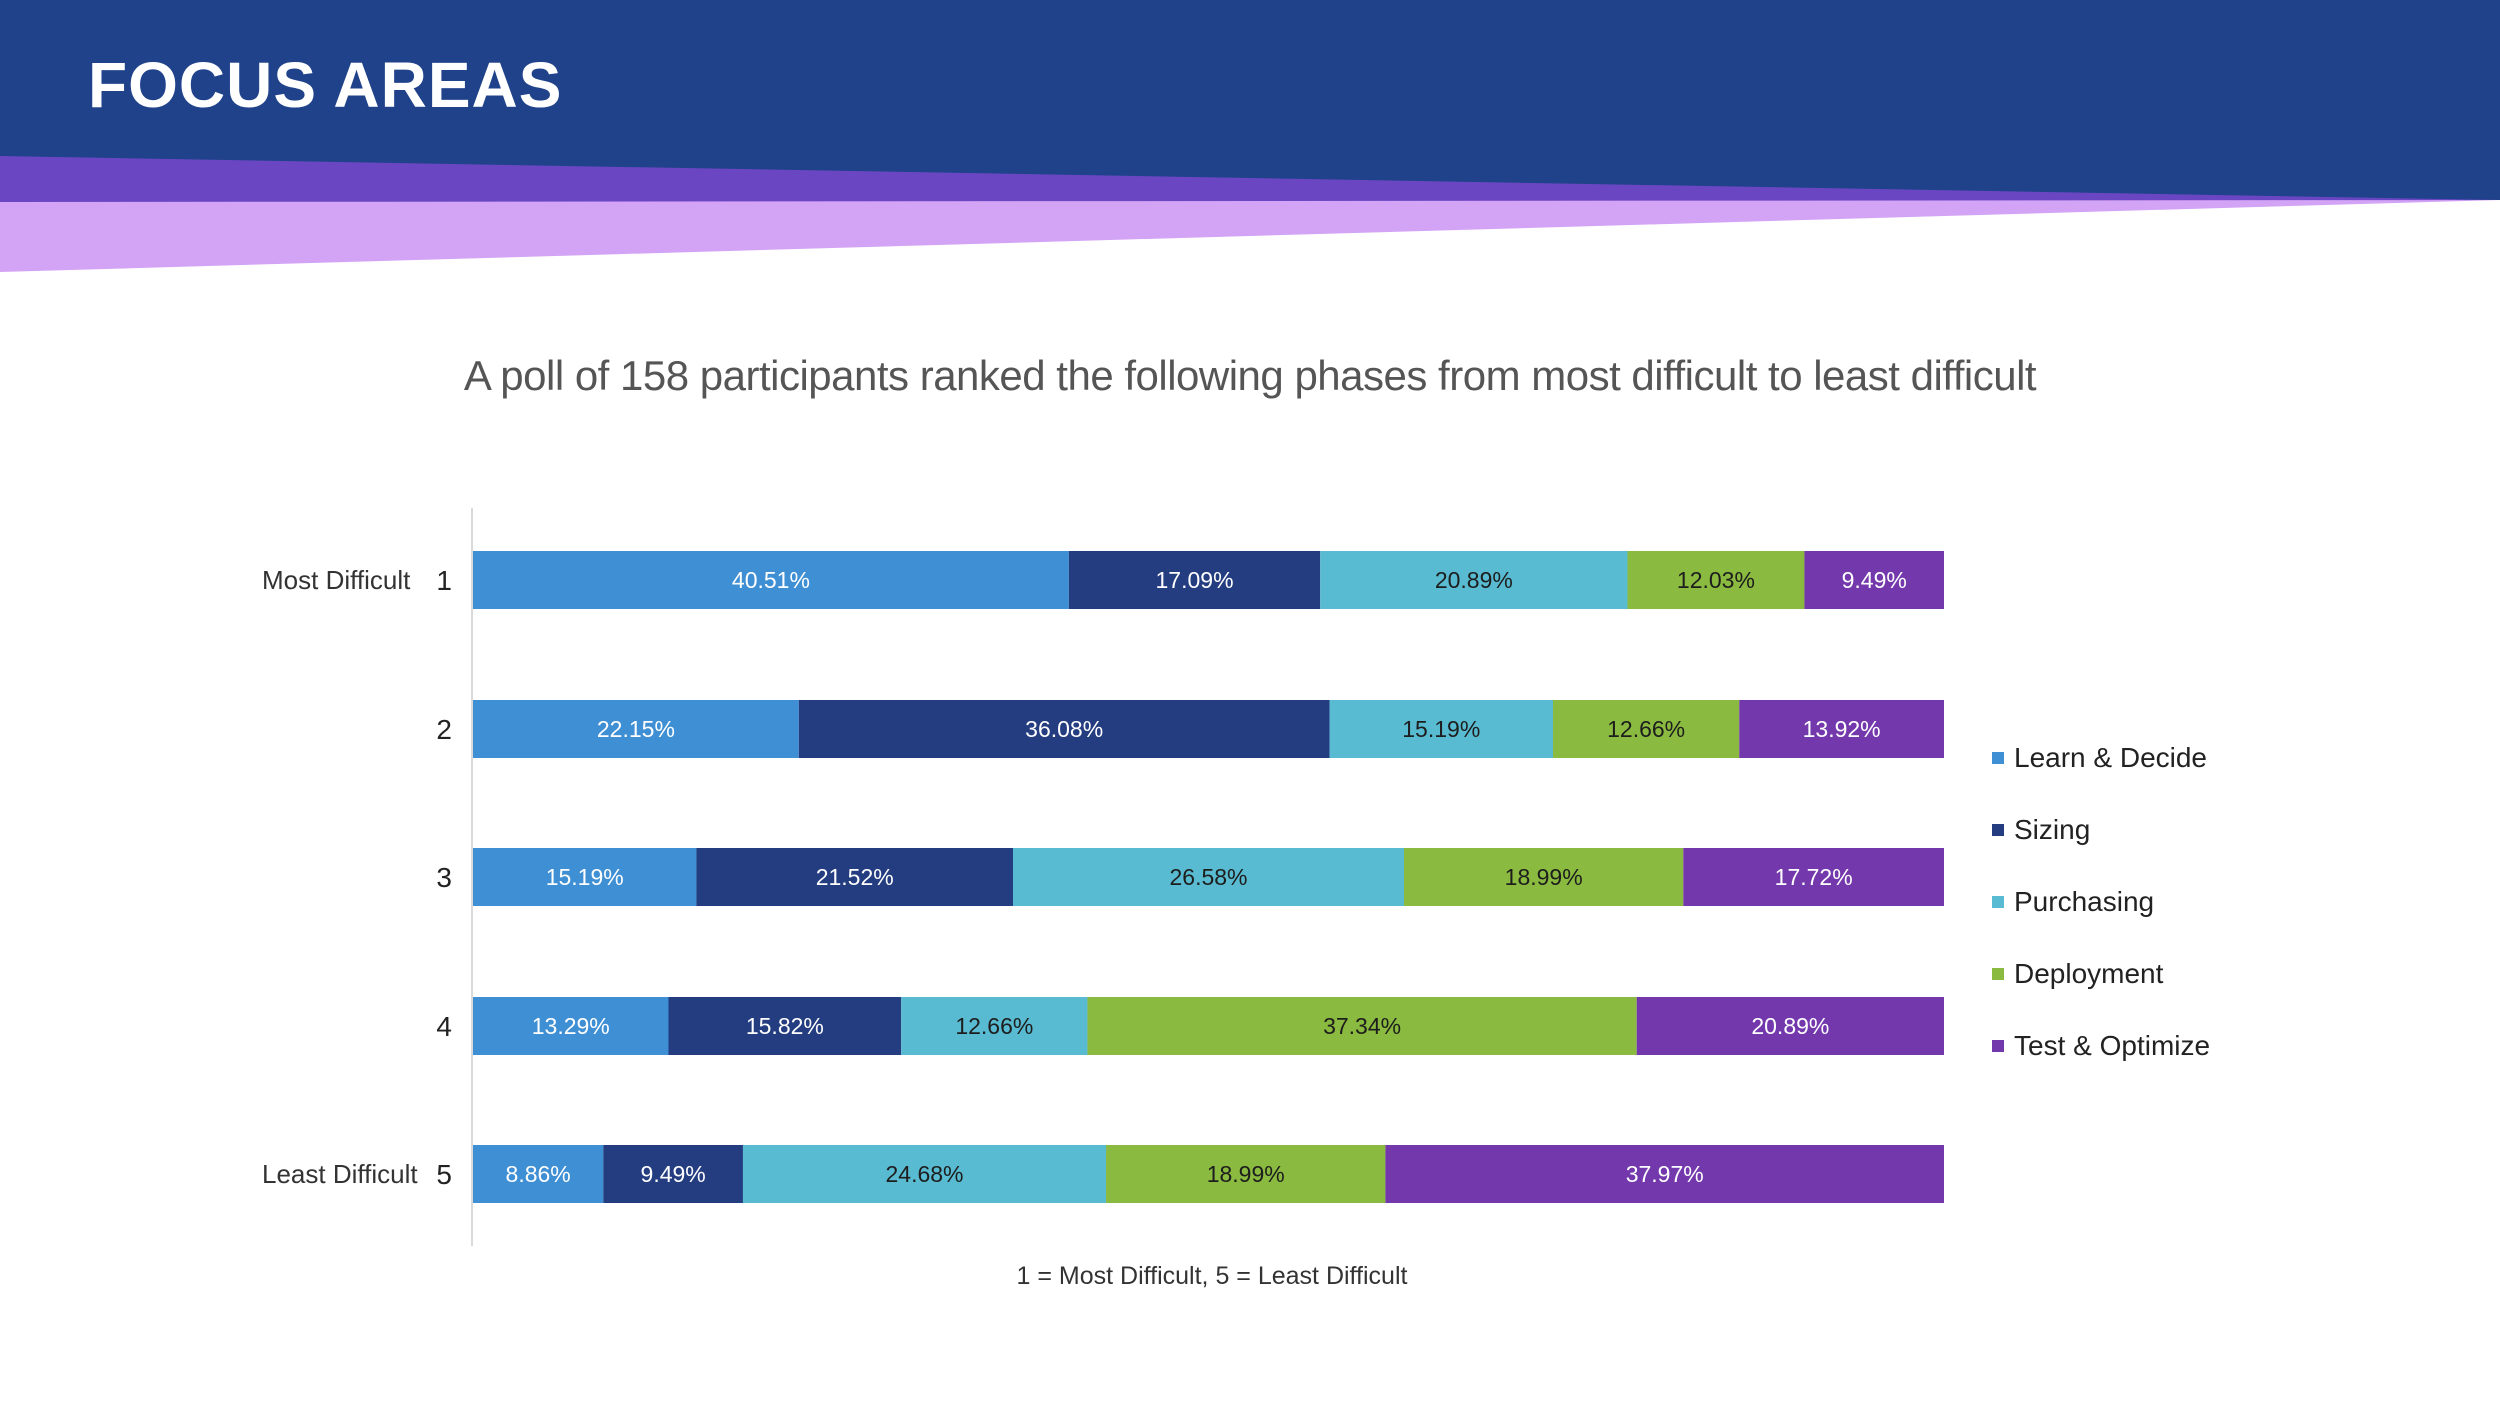  I want to click on y-tick-label-3: 3, so click(444, 877).